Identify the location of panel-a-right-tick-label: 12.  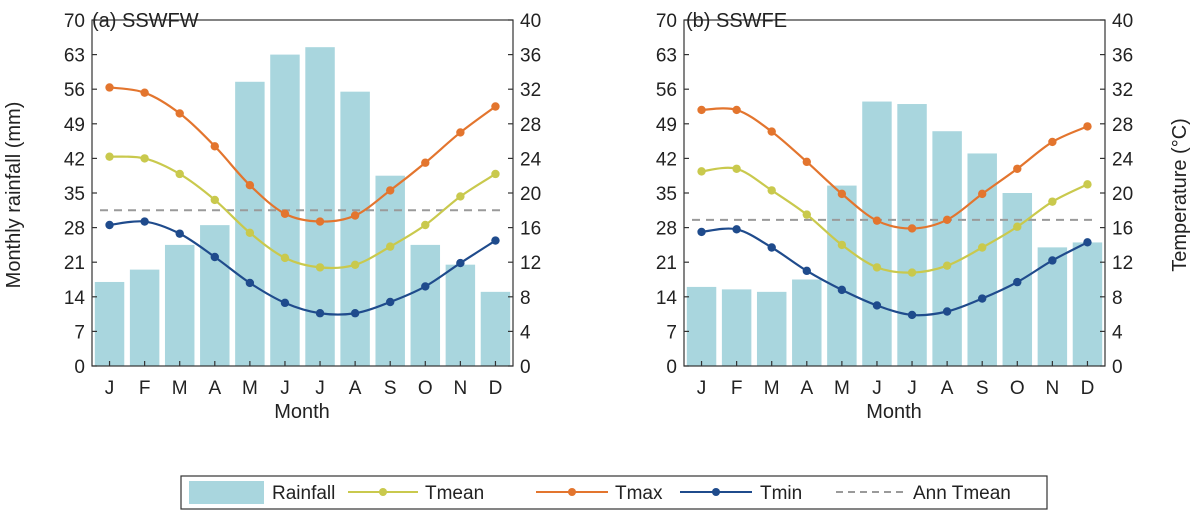
(530, 263).